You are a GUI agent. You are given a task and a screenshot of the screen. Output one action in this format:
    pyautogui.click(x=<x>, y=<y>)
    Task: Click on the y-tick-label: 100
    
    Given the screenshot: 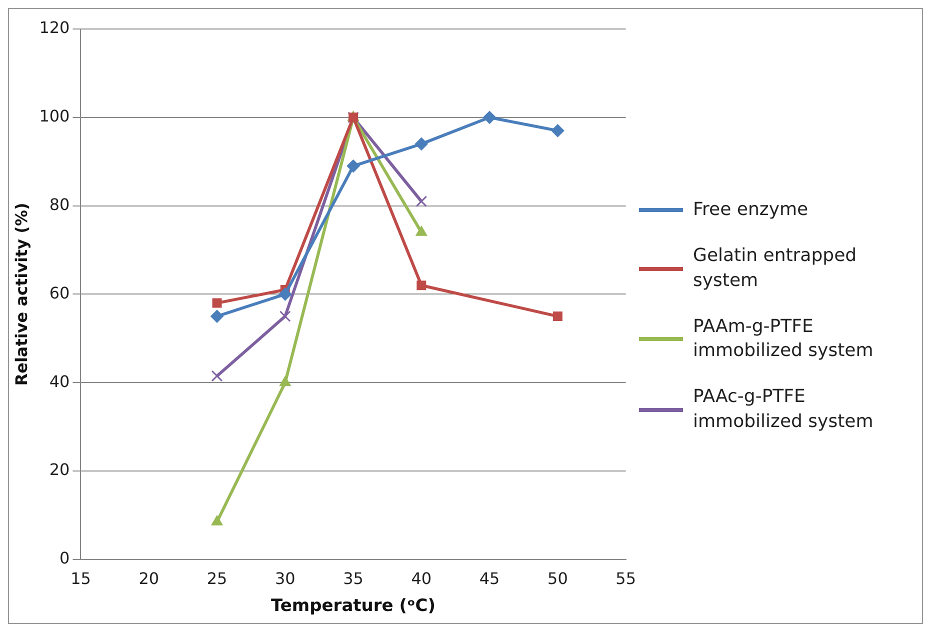 What is the action you would take?
    pyautogui.click(x=54, y=116)
    